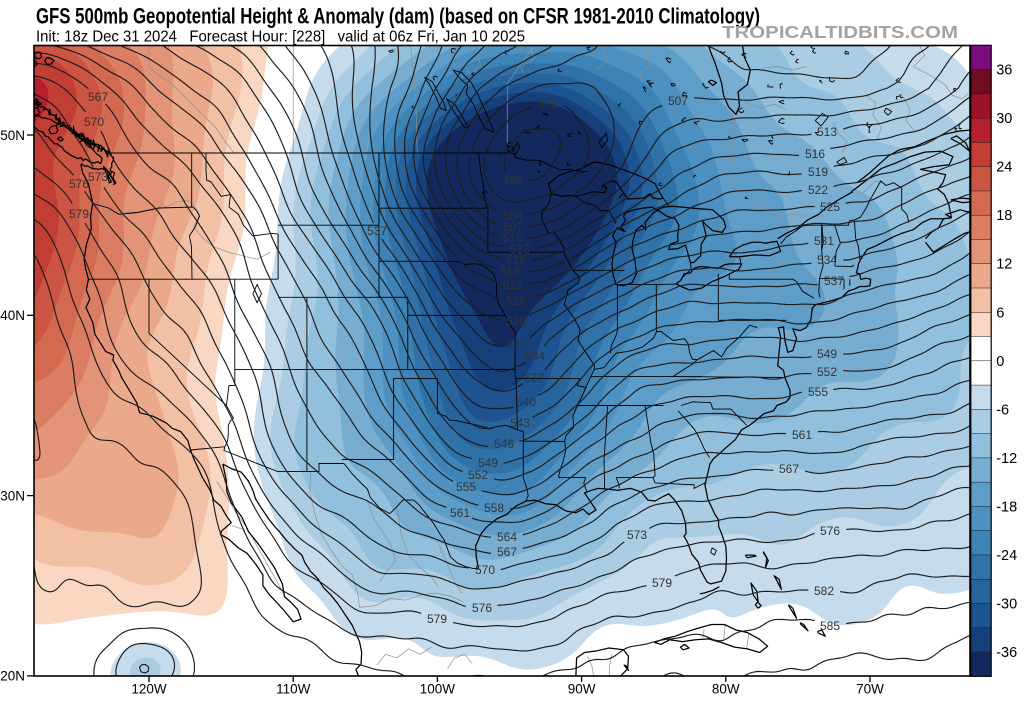 This screenshot has height=701, width=1024. I want to click on svg-text: 80W, so click(726, 689).